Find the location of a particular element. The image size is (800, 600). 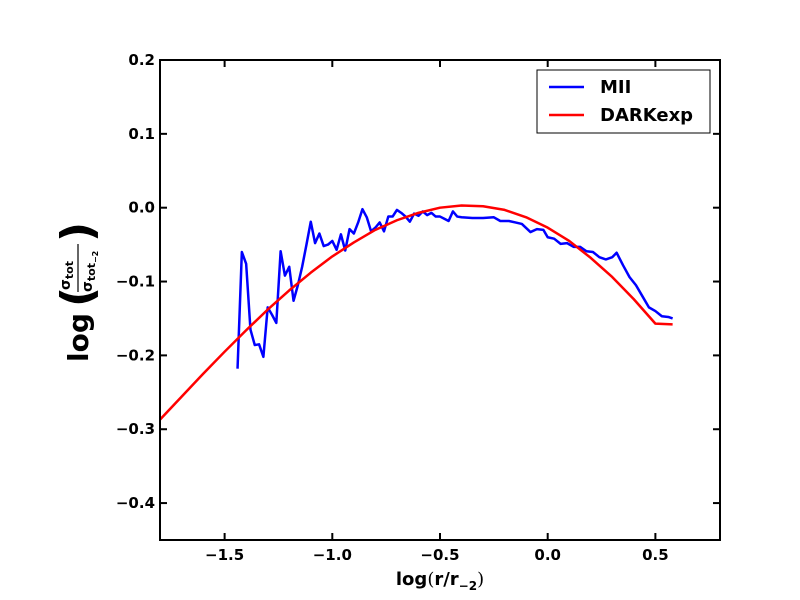

x-axis-label: log(r/r−2) is located at coordinates (440, 581).